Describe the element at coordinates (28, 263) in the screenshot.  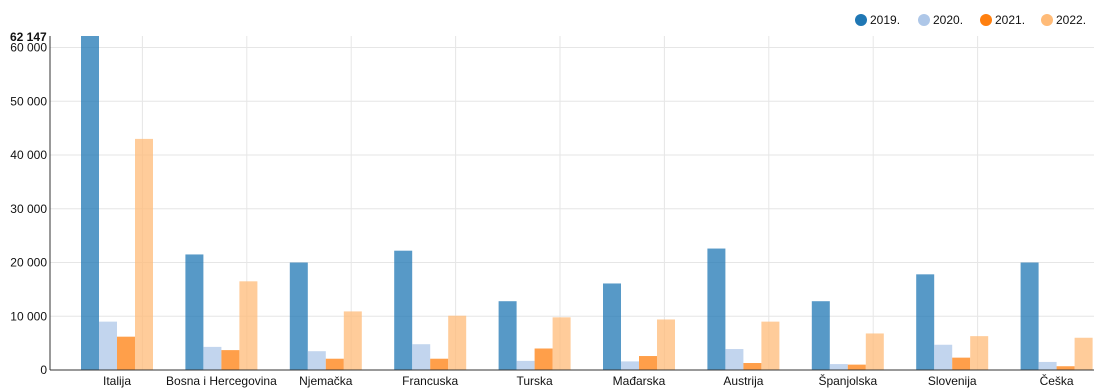
I see `y-tick-label: 20 000` at that location.